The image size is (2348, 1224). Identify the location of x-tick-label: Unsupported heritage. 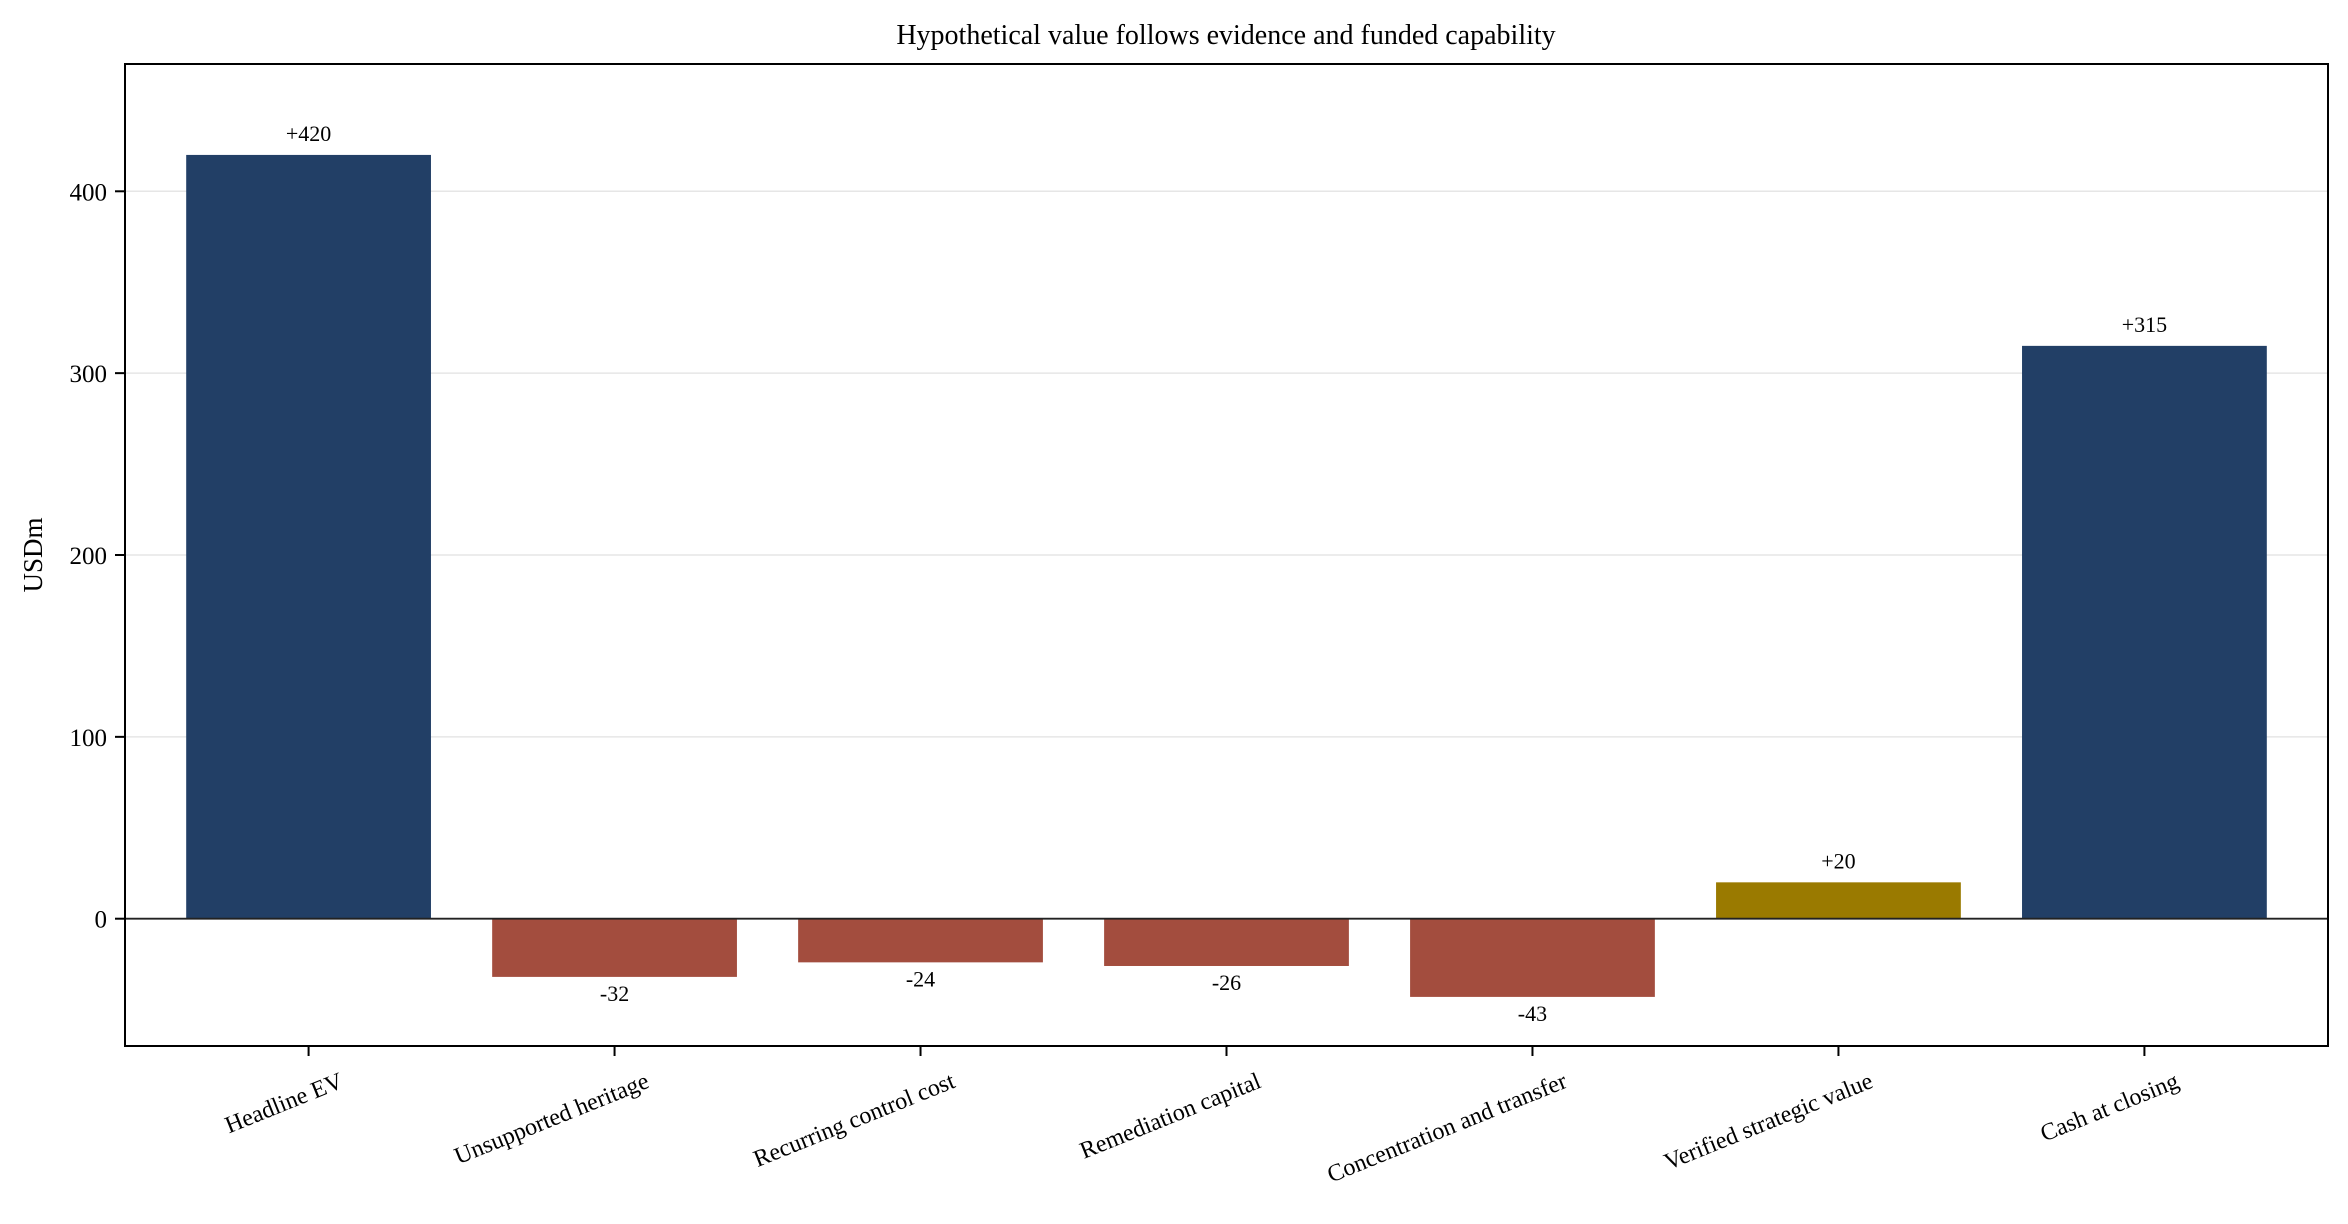
(552, 1119).